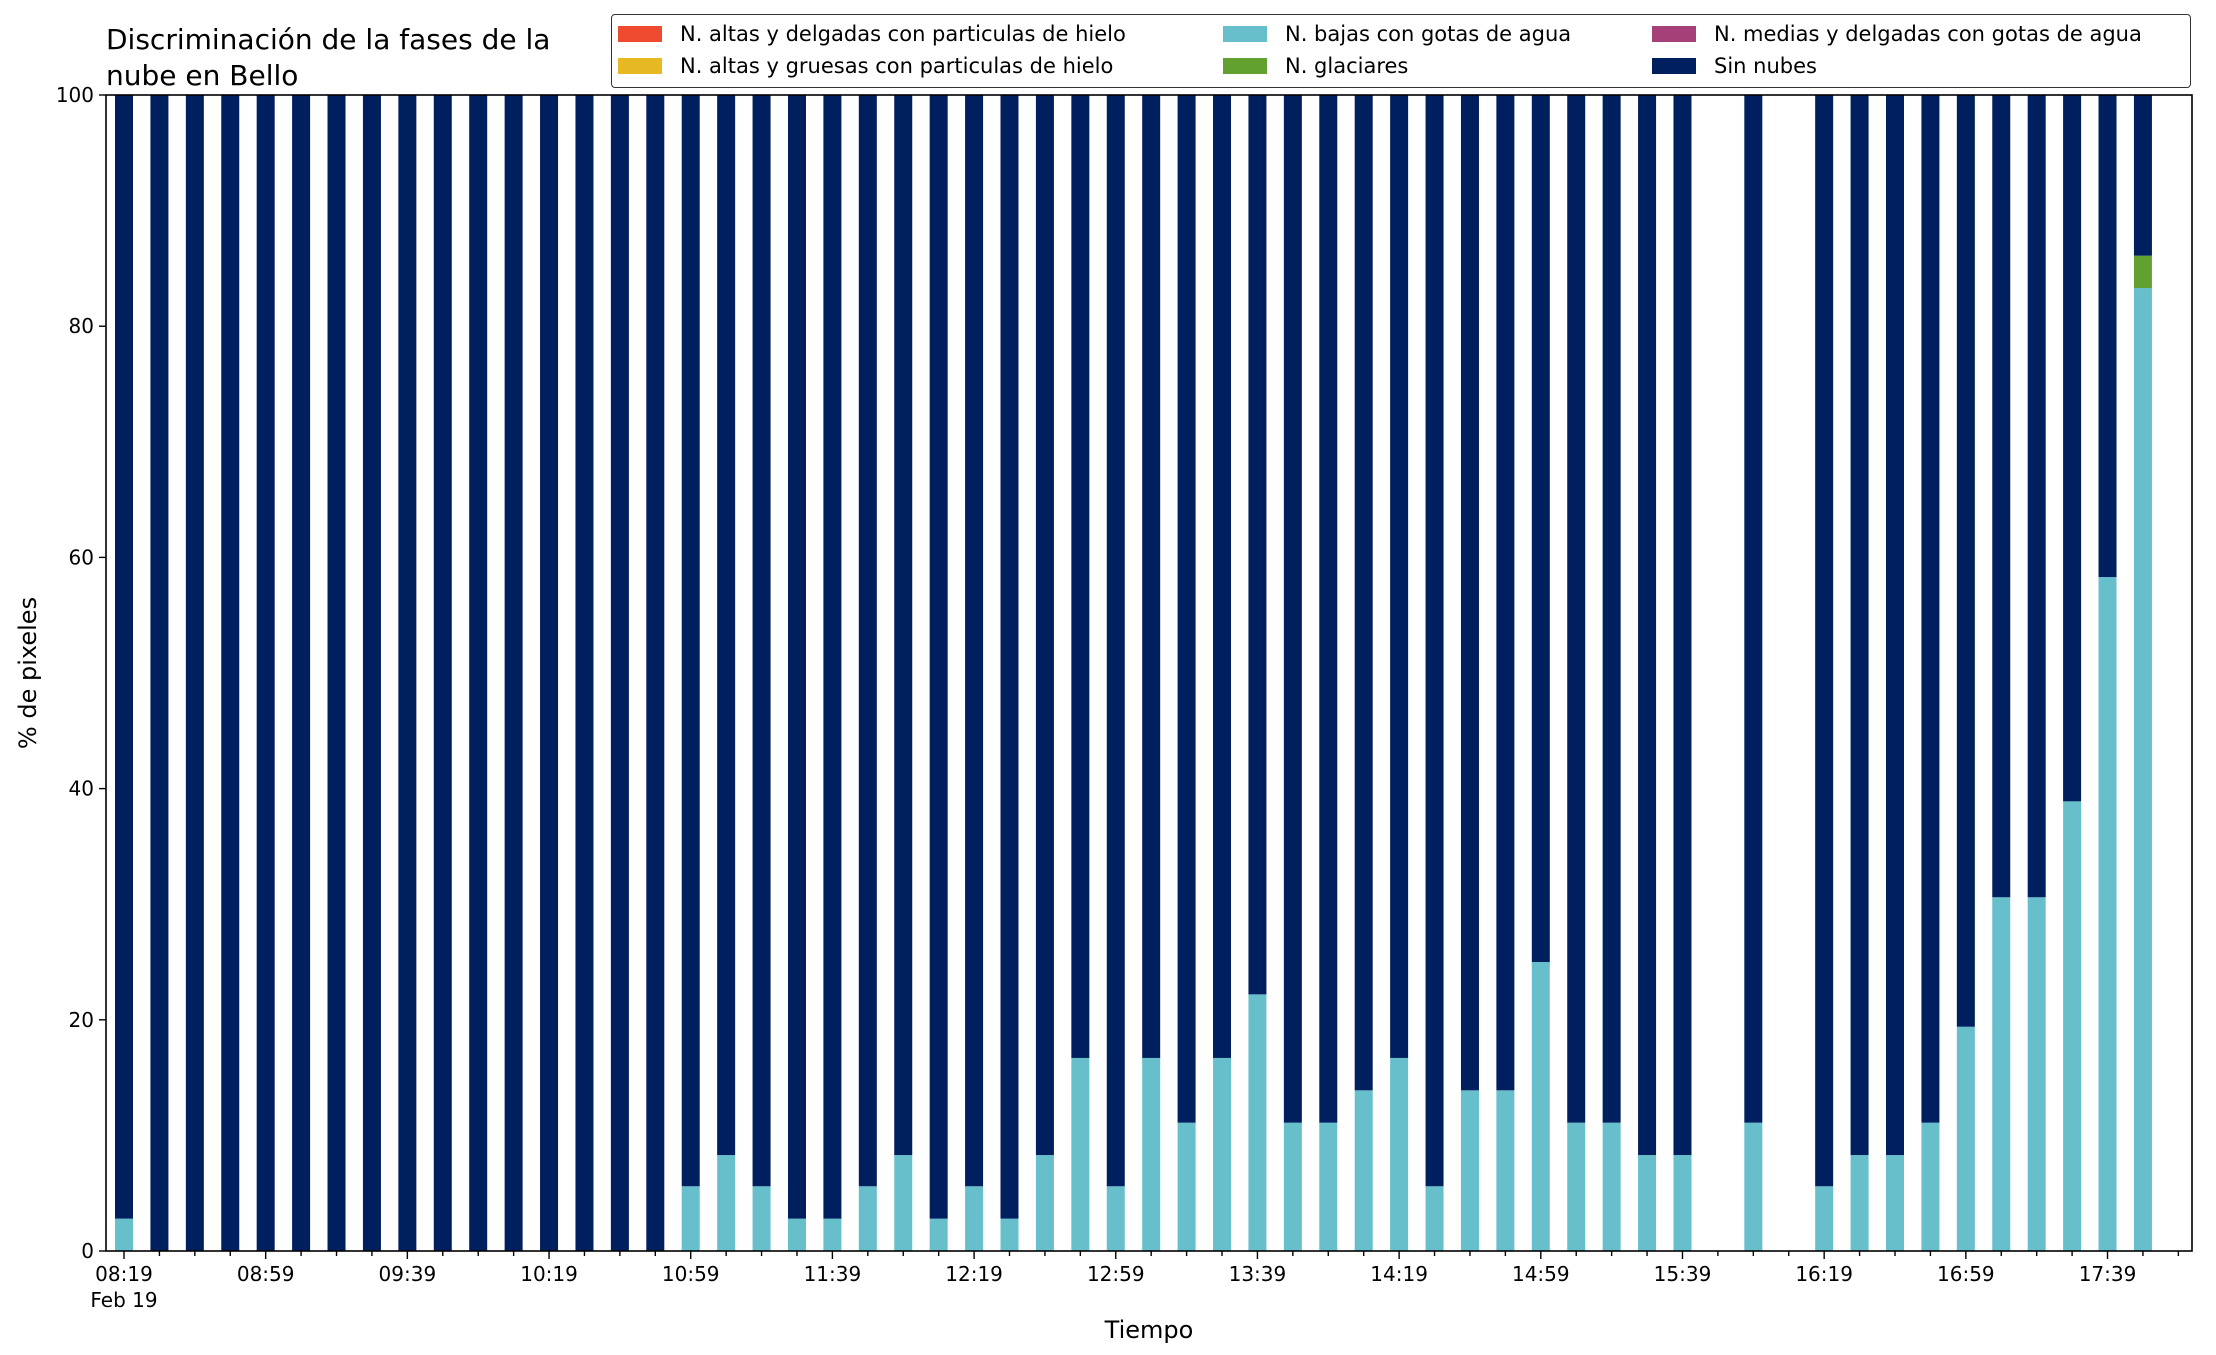 This screenshot has height=1355, width=2216. I want to click on x-tick-label: 16:19, so click(1824, 1274).